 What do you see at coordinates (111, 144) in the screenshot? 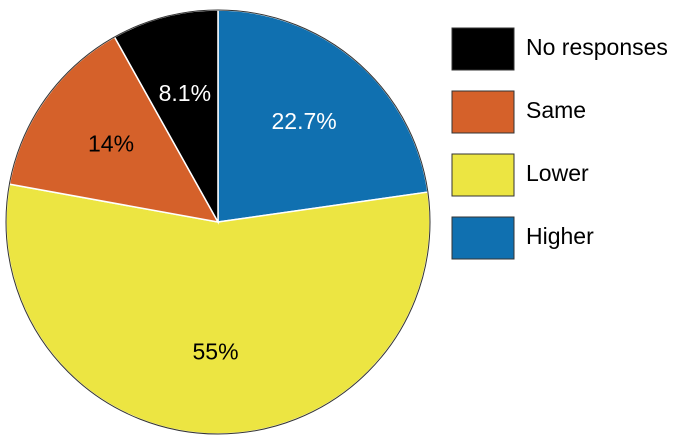
I see `slice-label-same: 14%` at bounding box center [111, 144].